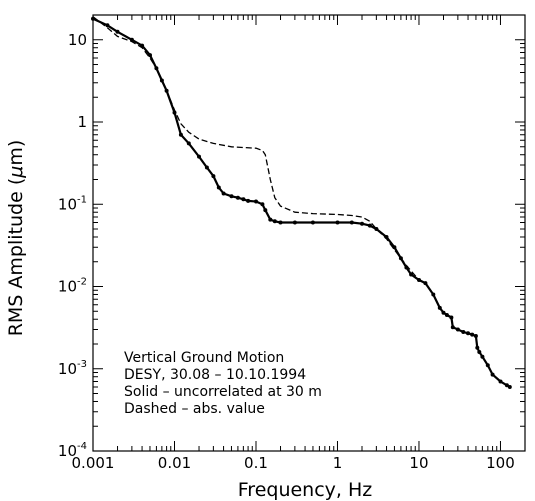 Image resolution: width=535 pixels, height=501 pixels. What do you see at coordinates (16, 238) in the screenshot?
I see `y-axis-title: RMS Amplitude (μm)` at bounding box center [16, 238].